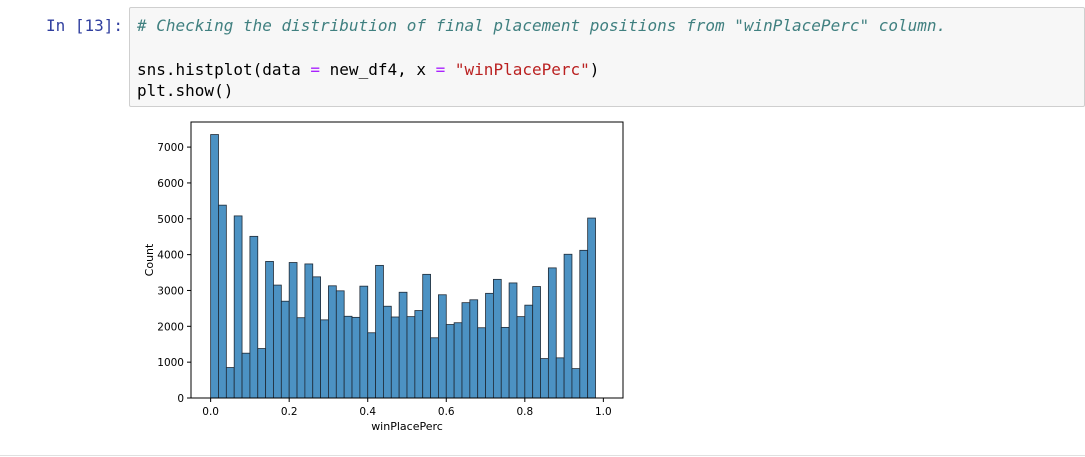 The image size is (1085, 457). Describe the element at coordinates (289, 412) in the screenshot. I see `x-tick-label: 0.2` at that location.